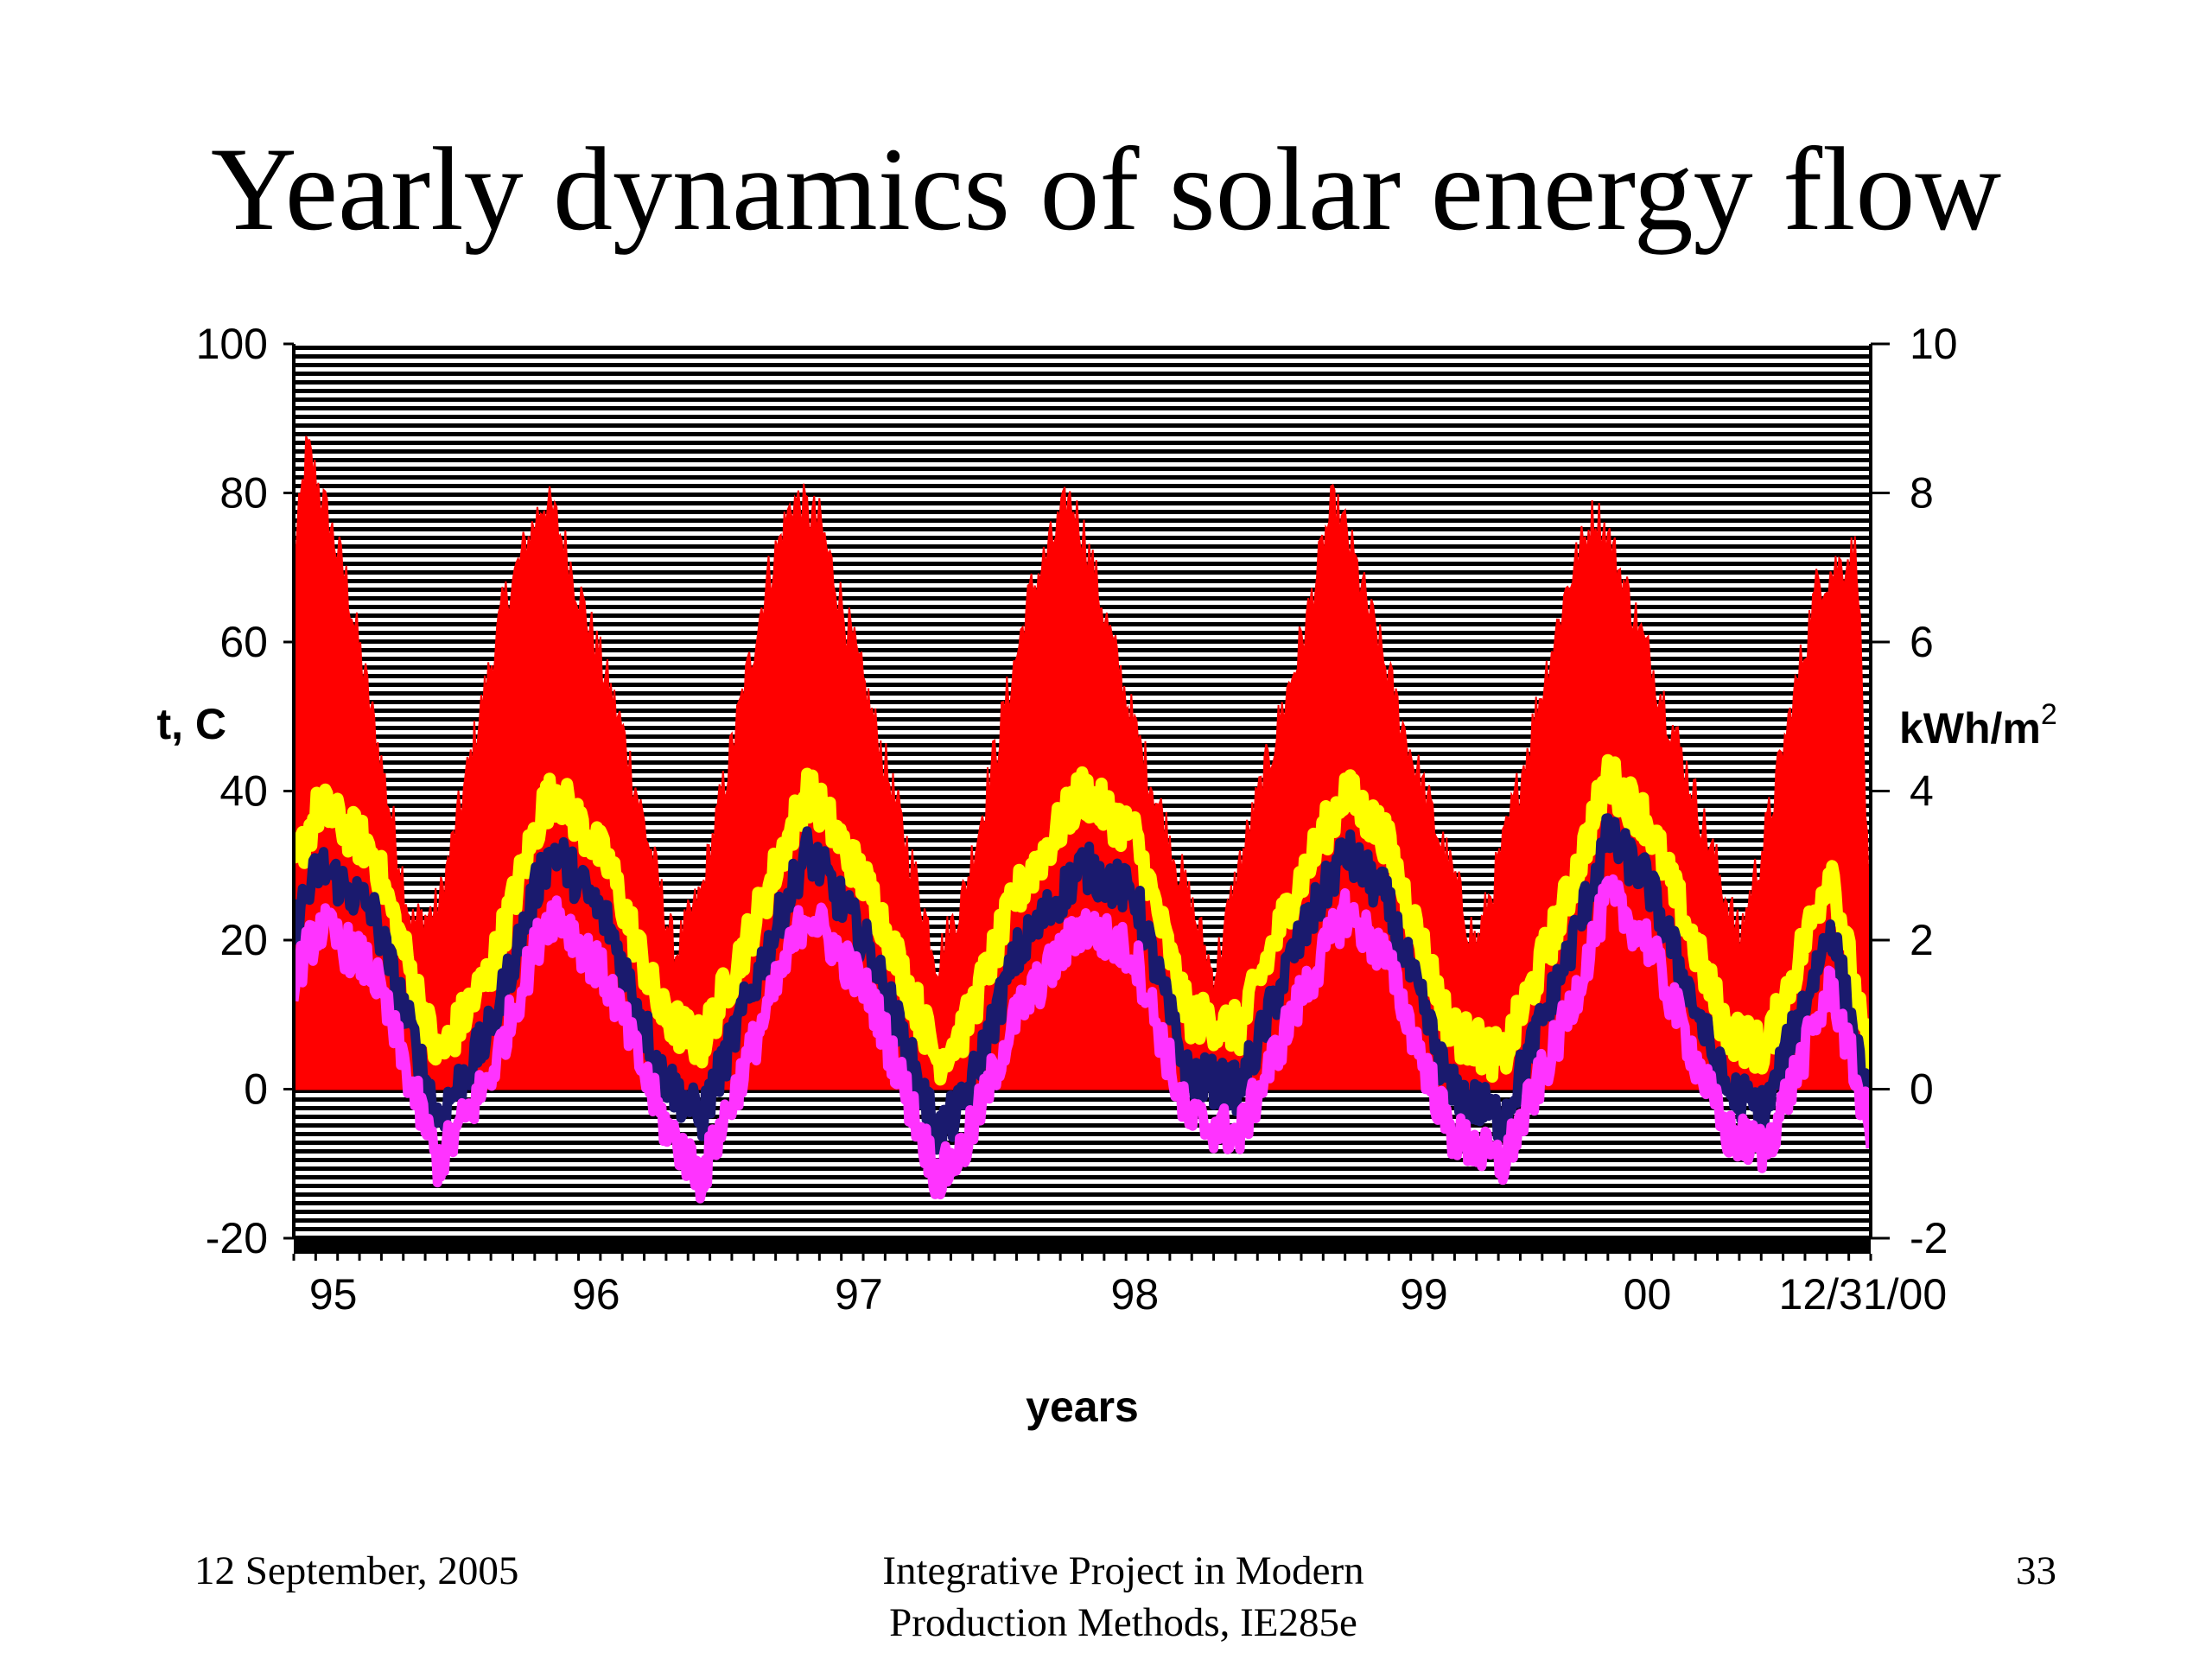  Describe the element at coordinates (1082, 1039) in the screenshot. I see `series-magenta-line` at that location.